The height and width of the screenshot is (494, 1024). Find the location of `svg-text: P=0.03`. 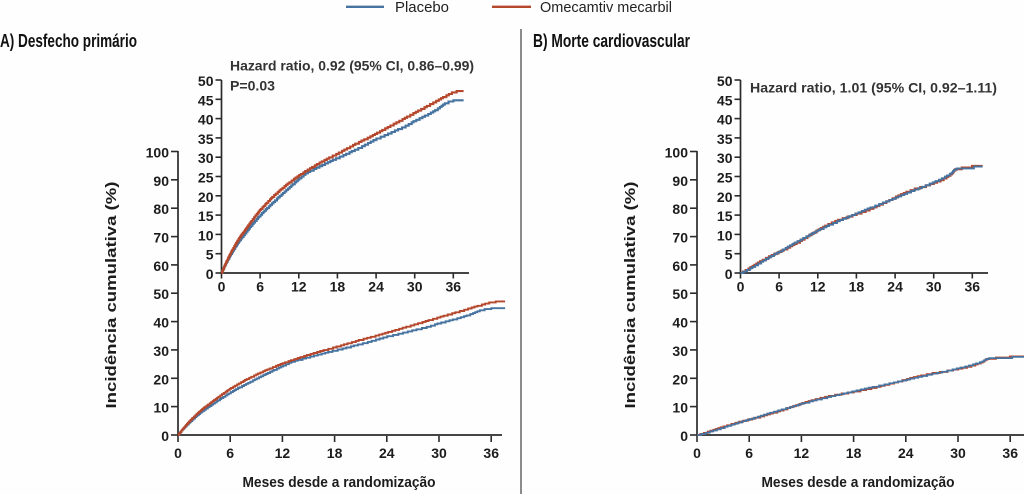

svg-text: P=0.03 is located at coordinates (252, 86).